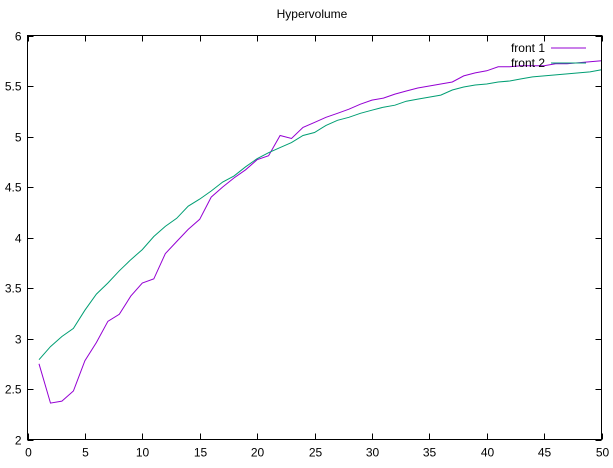 The width and height of the screenshot is (613, 468). I want to click on x-tick-label: 5, so click(85, 453).